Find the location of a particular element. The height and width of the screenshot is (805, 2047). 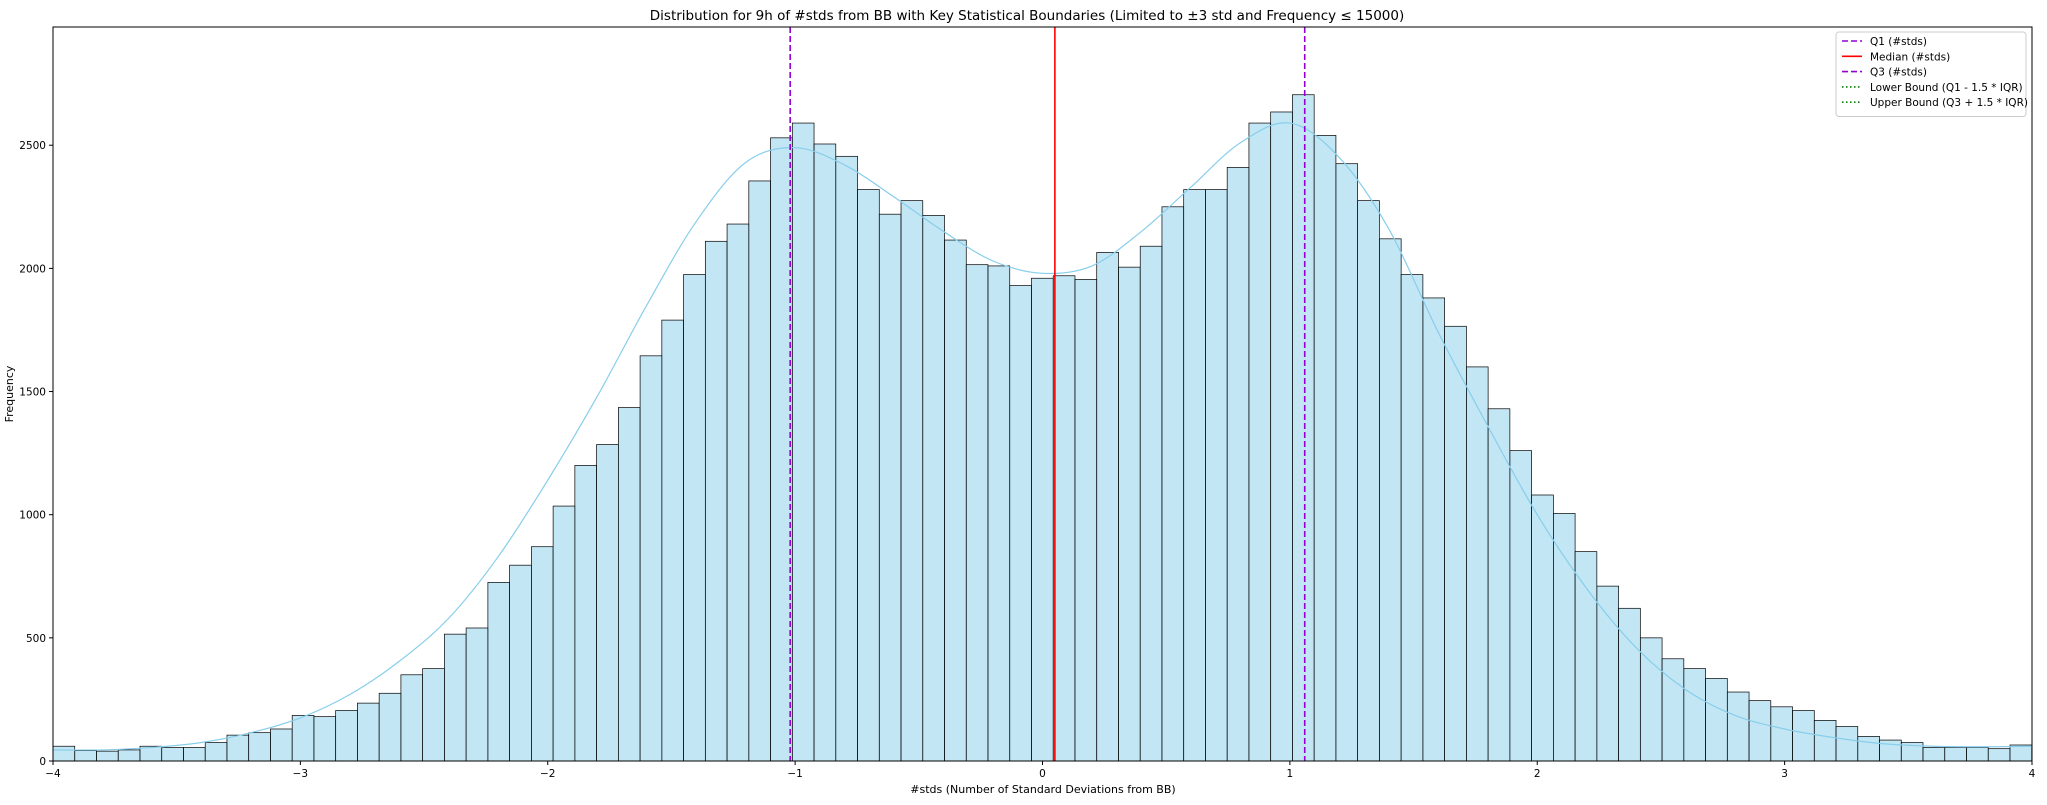

x-tick-label: −1 is located at coordinates (794, 774).